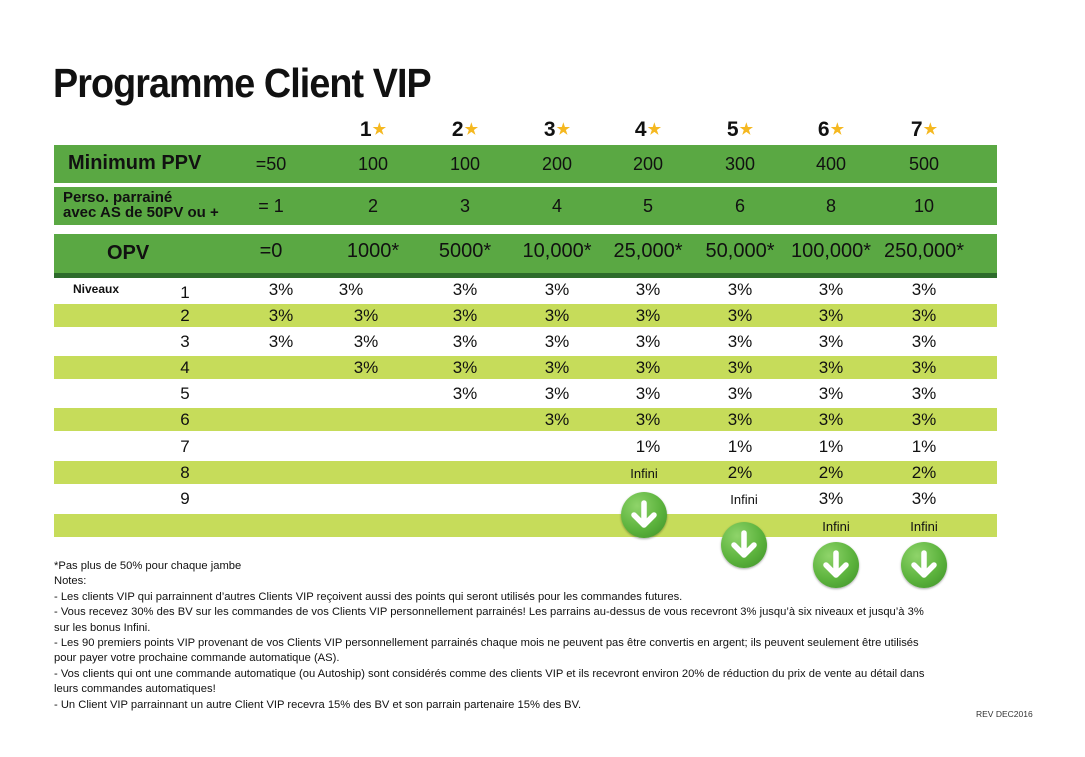 The image size is (1085, 757). I want to click on rank-3: 3★, so click(557, 130).